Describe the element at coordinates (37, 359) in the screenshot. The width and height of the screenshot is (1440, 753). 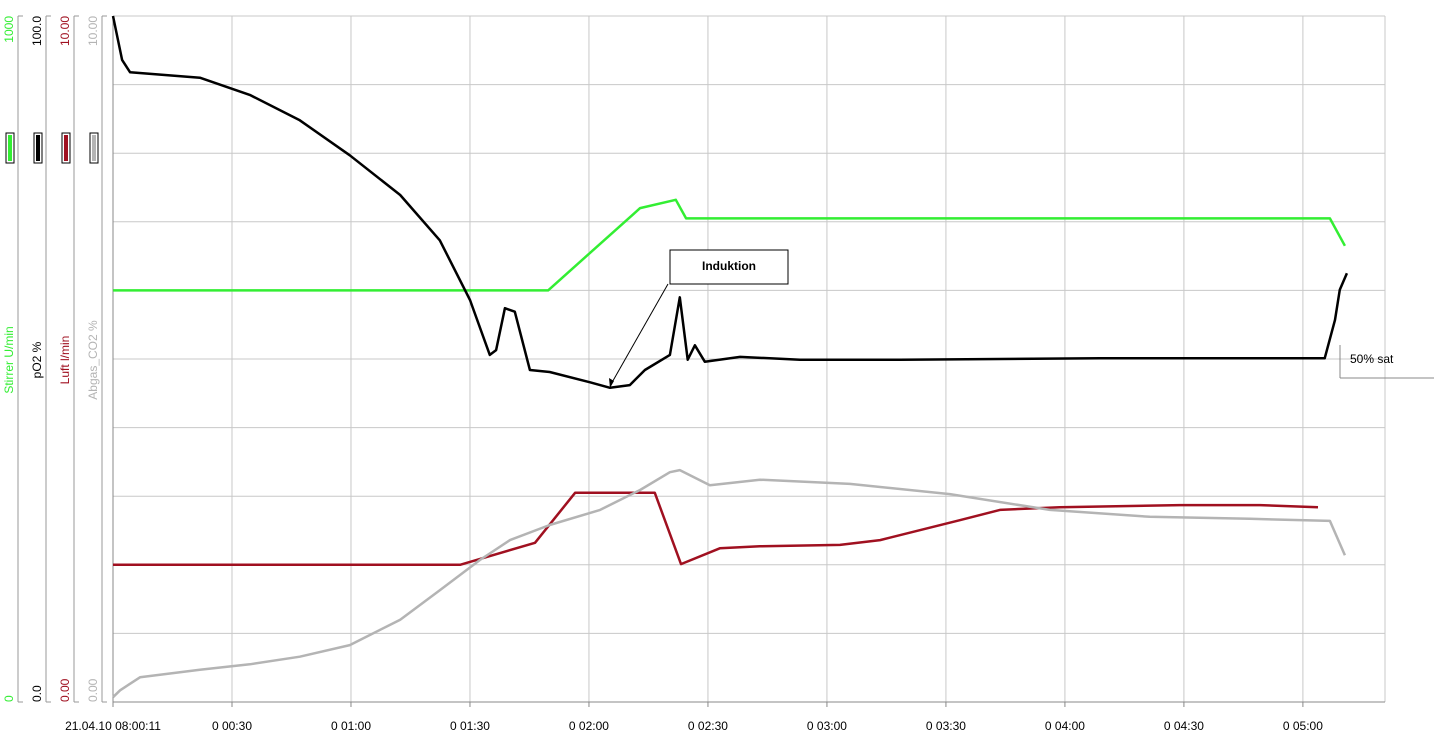
I see `axis-title: pO2 %` at that location.